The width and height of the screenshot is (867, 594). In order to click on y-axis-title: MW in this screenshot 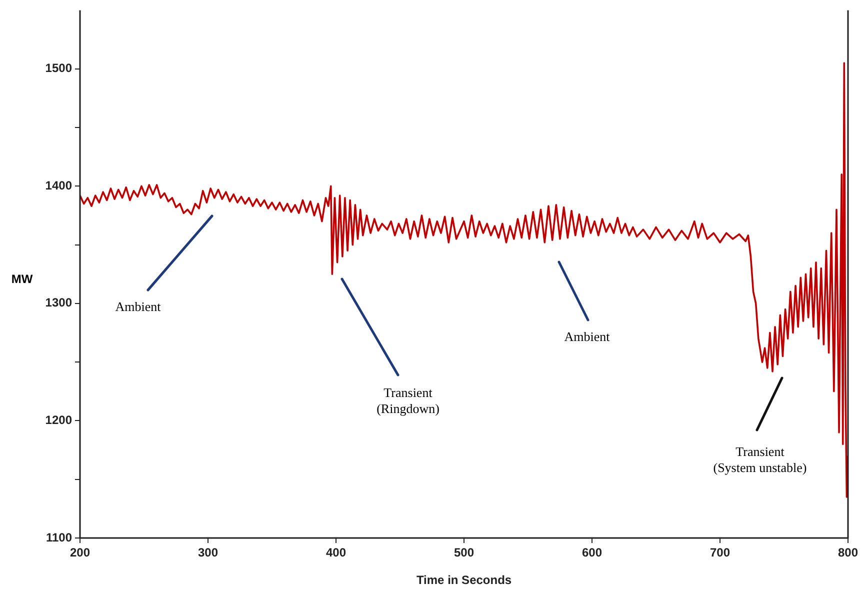, I will do `click(22, 279)`.